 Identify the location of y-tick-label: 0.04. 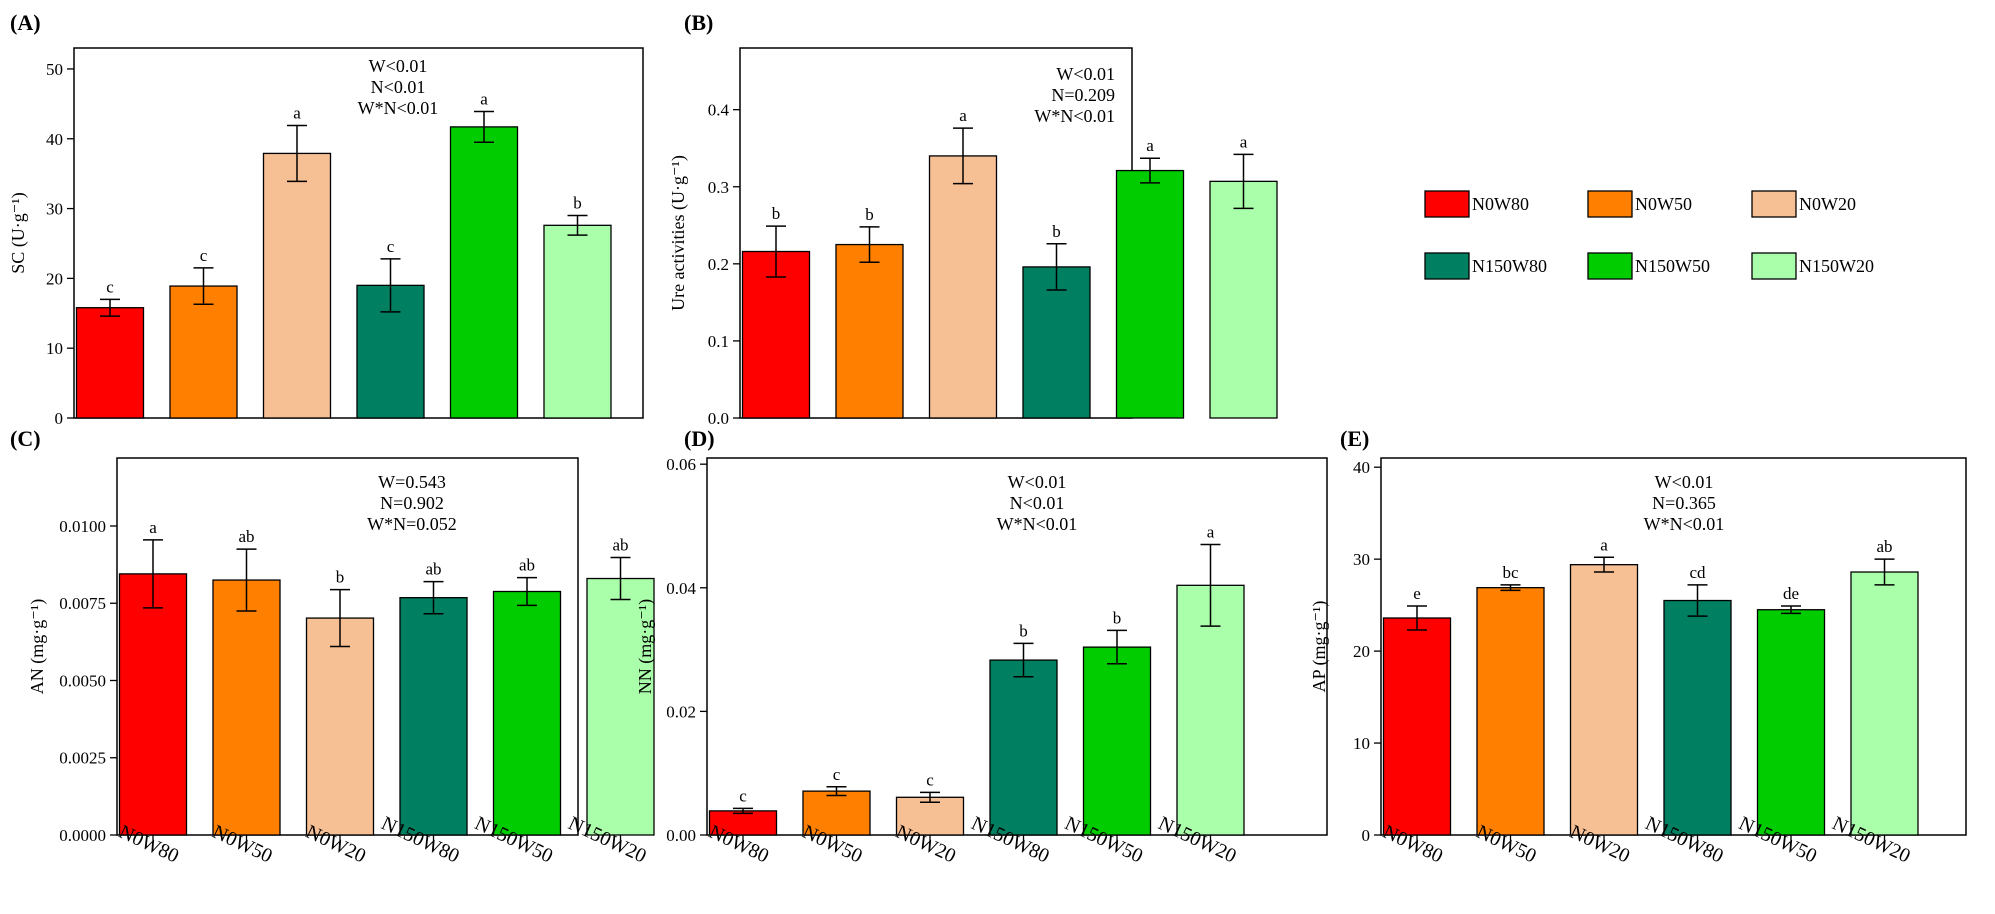
(681, 588).